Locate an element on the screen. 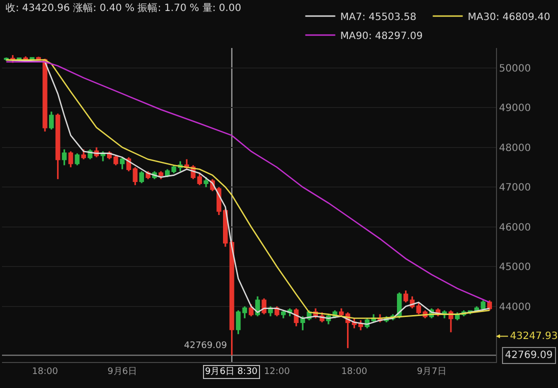 This screenshot has width=558, height=388. ref-line-label: 42769.09 is located at coordinates (206, 346).